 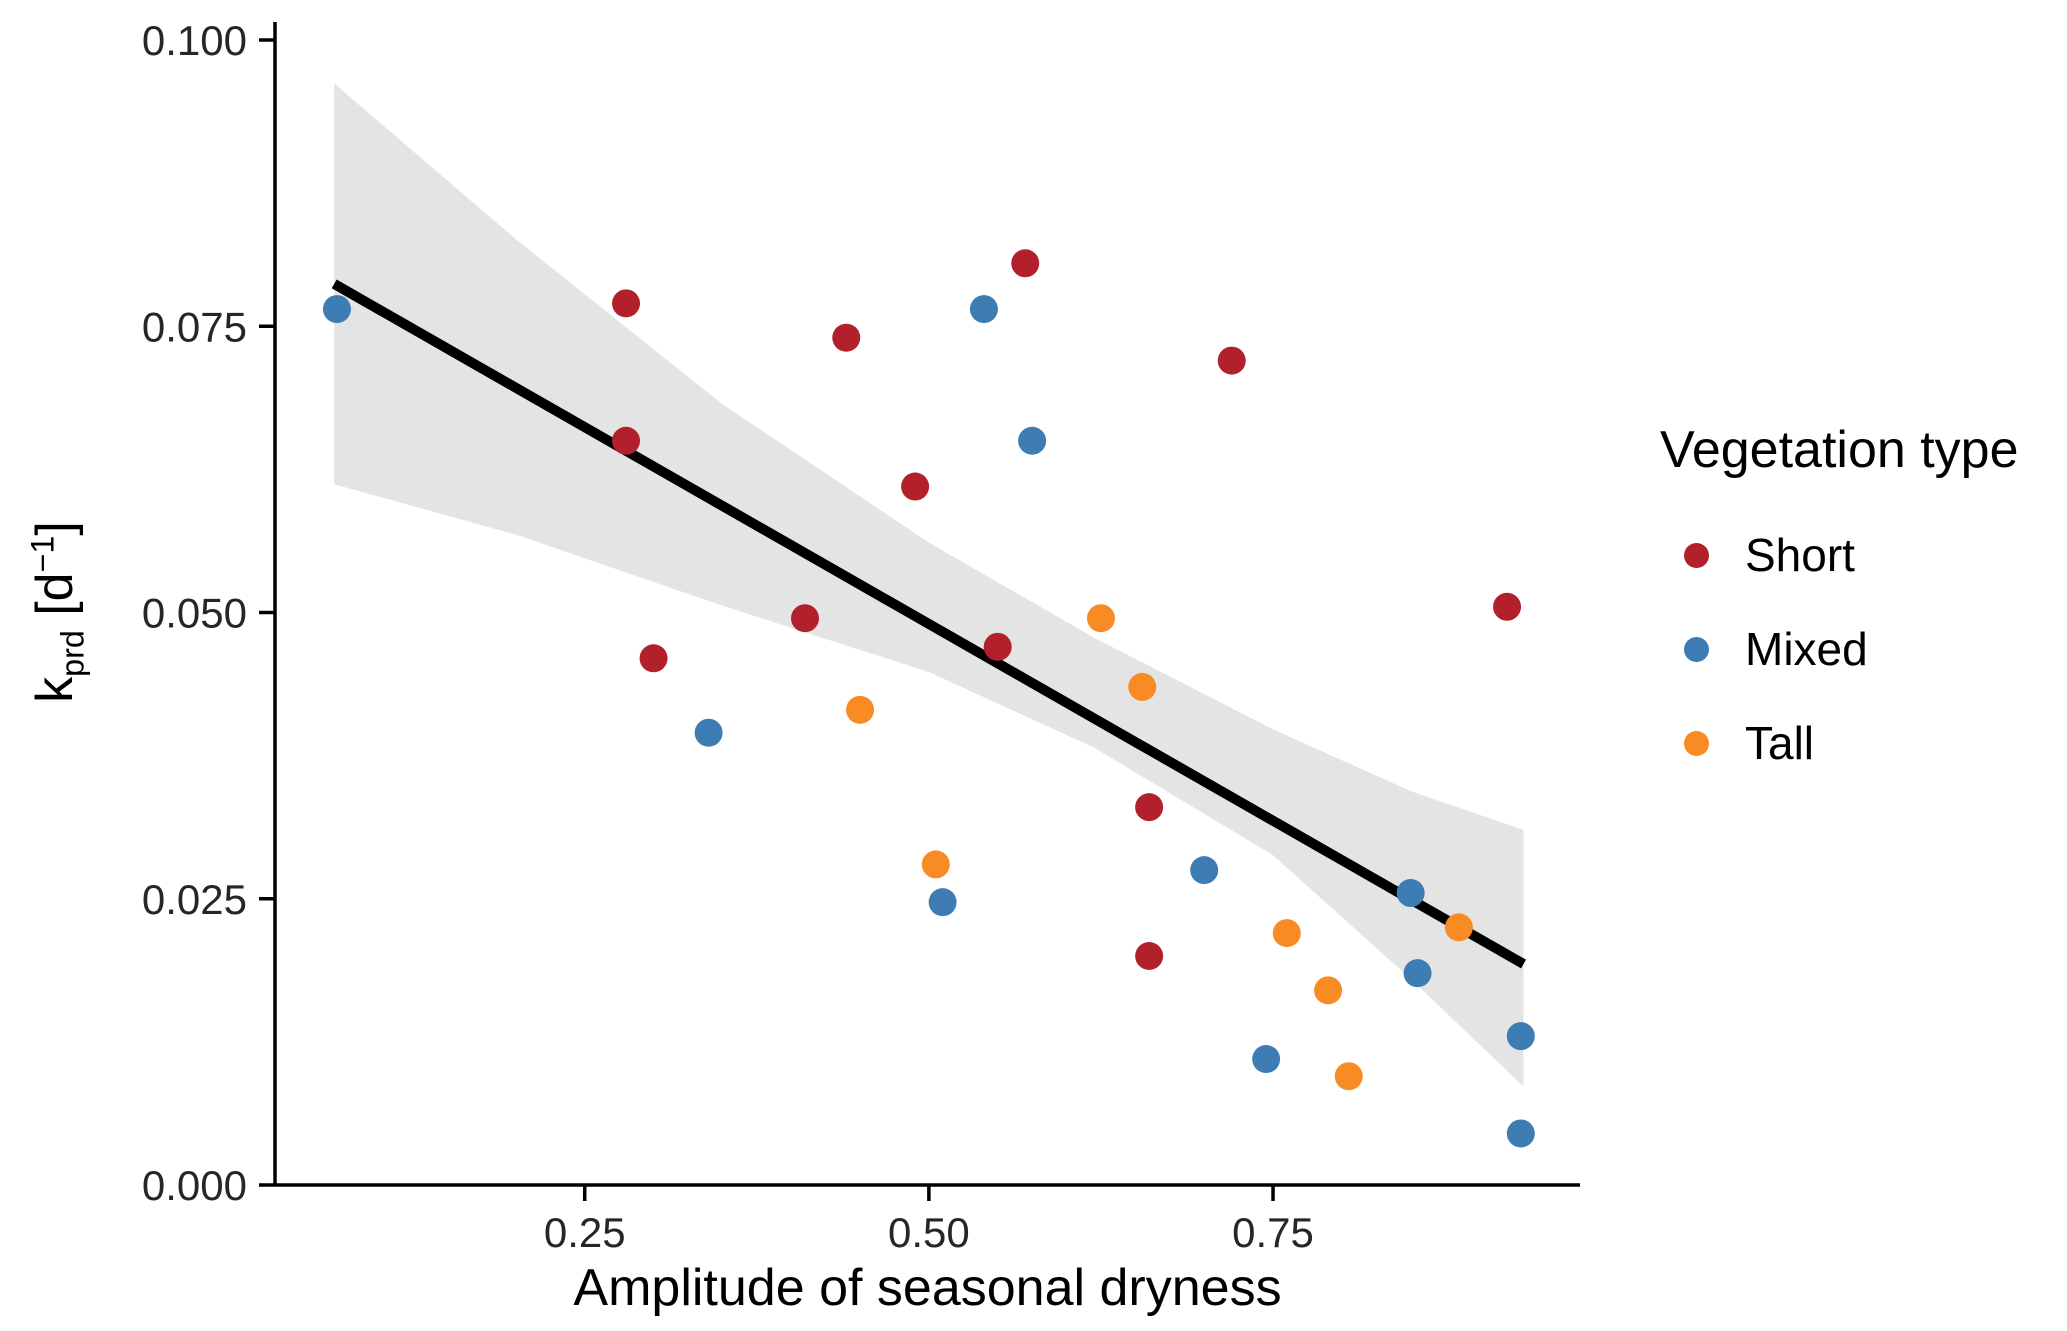 I want to click on legend-item-tall: Tall, so click(x=1839, y=743).